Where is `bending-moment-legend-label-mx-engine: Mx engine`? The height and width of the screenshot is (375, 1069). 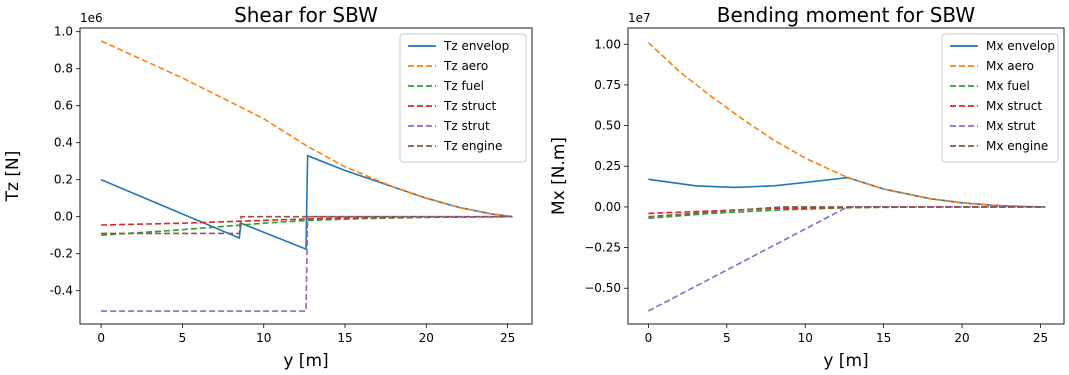
bending-moment-legend-label-mx-engine: Mx engine is located at coordinates (1017, 146).